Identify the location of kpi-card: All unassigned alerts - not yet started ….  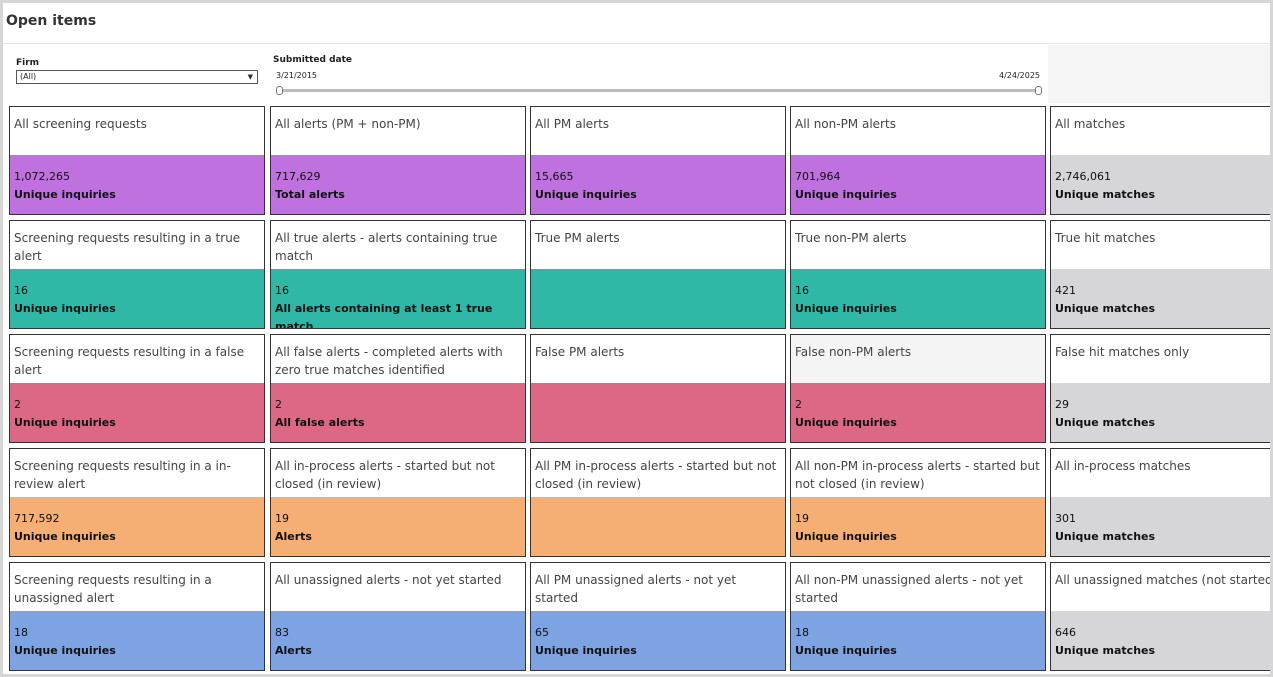
(398, 616).